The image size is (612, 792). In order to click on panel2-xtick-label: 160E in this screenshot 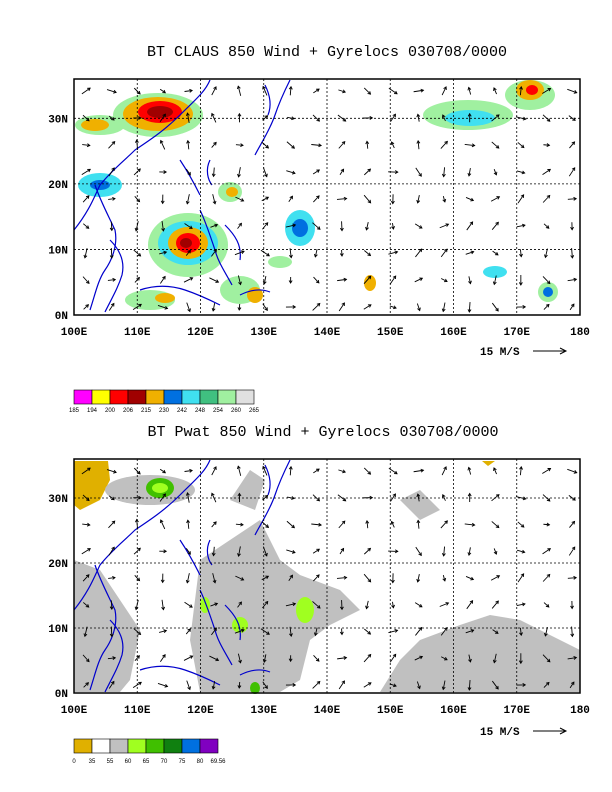, I will do `click(453, 711)`.